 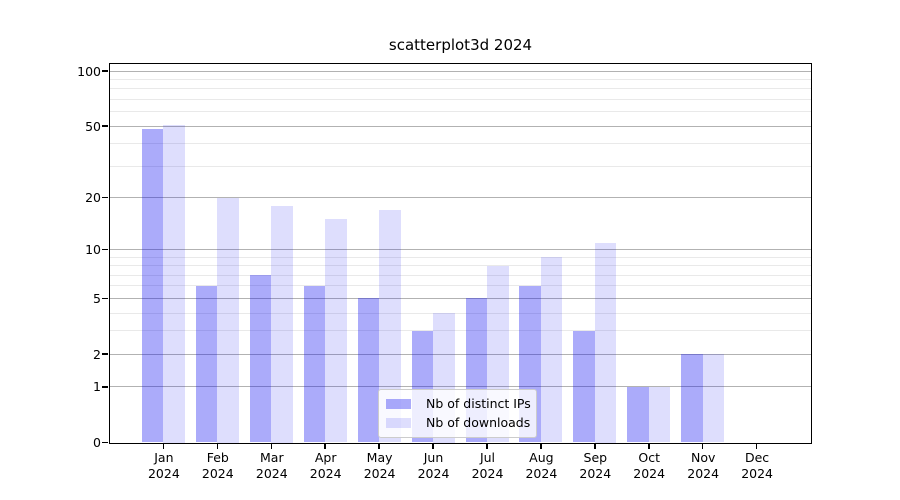 I want to click on x-axis-label-oct: Oct 2024, so click(x=649, y=466).